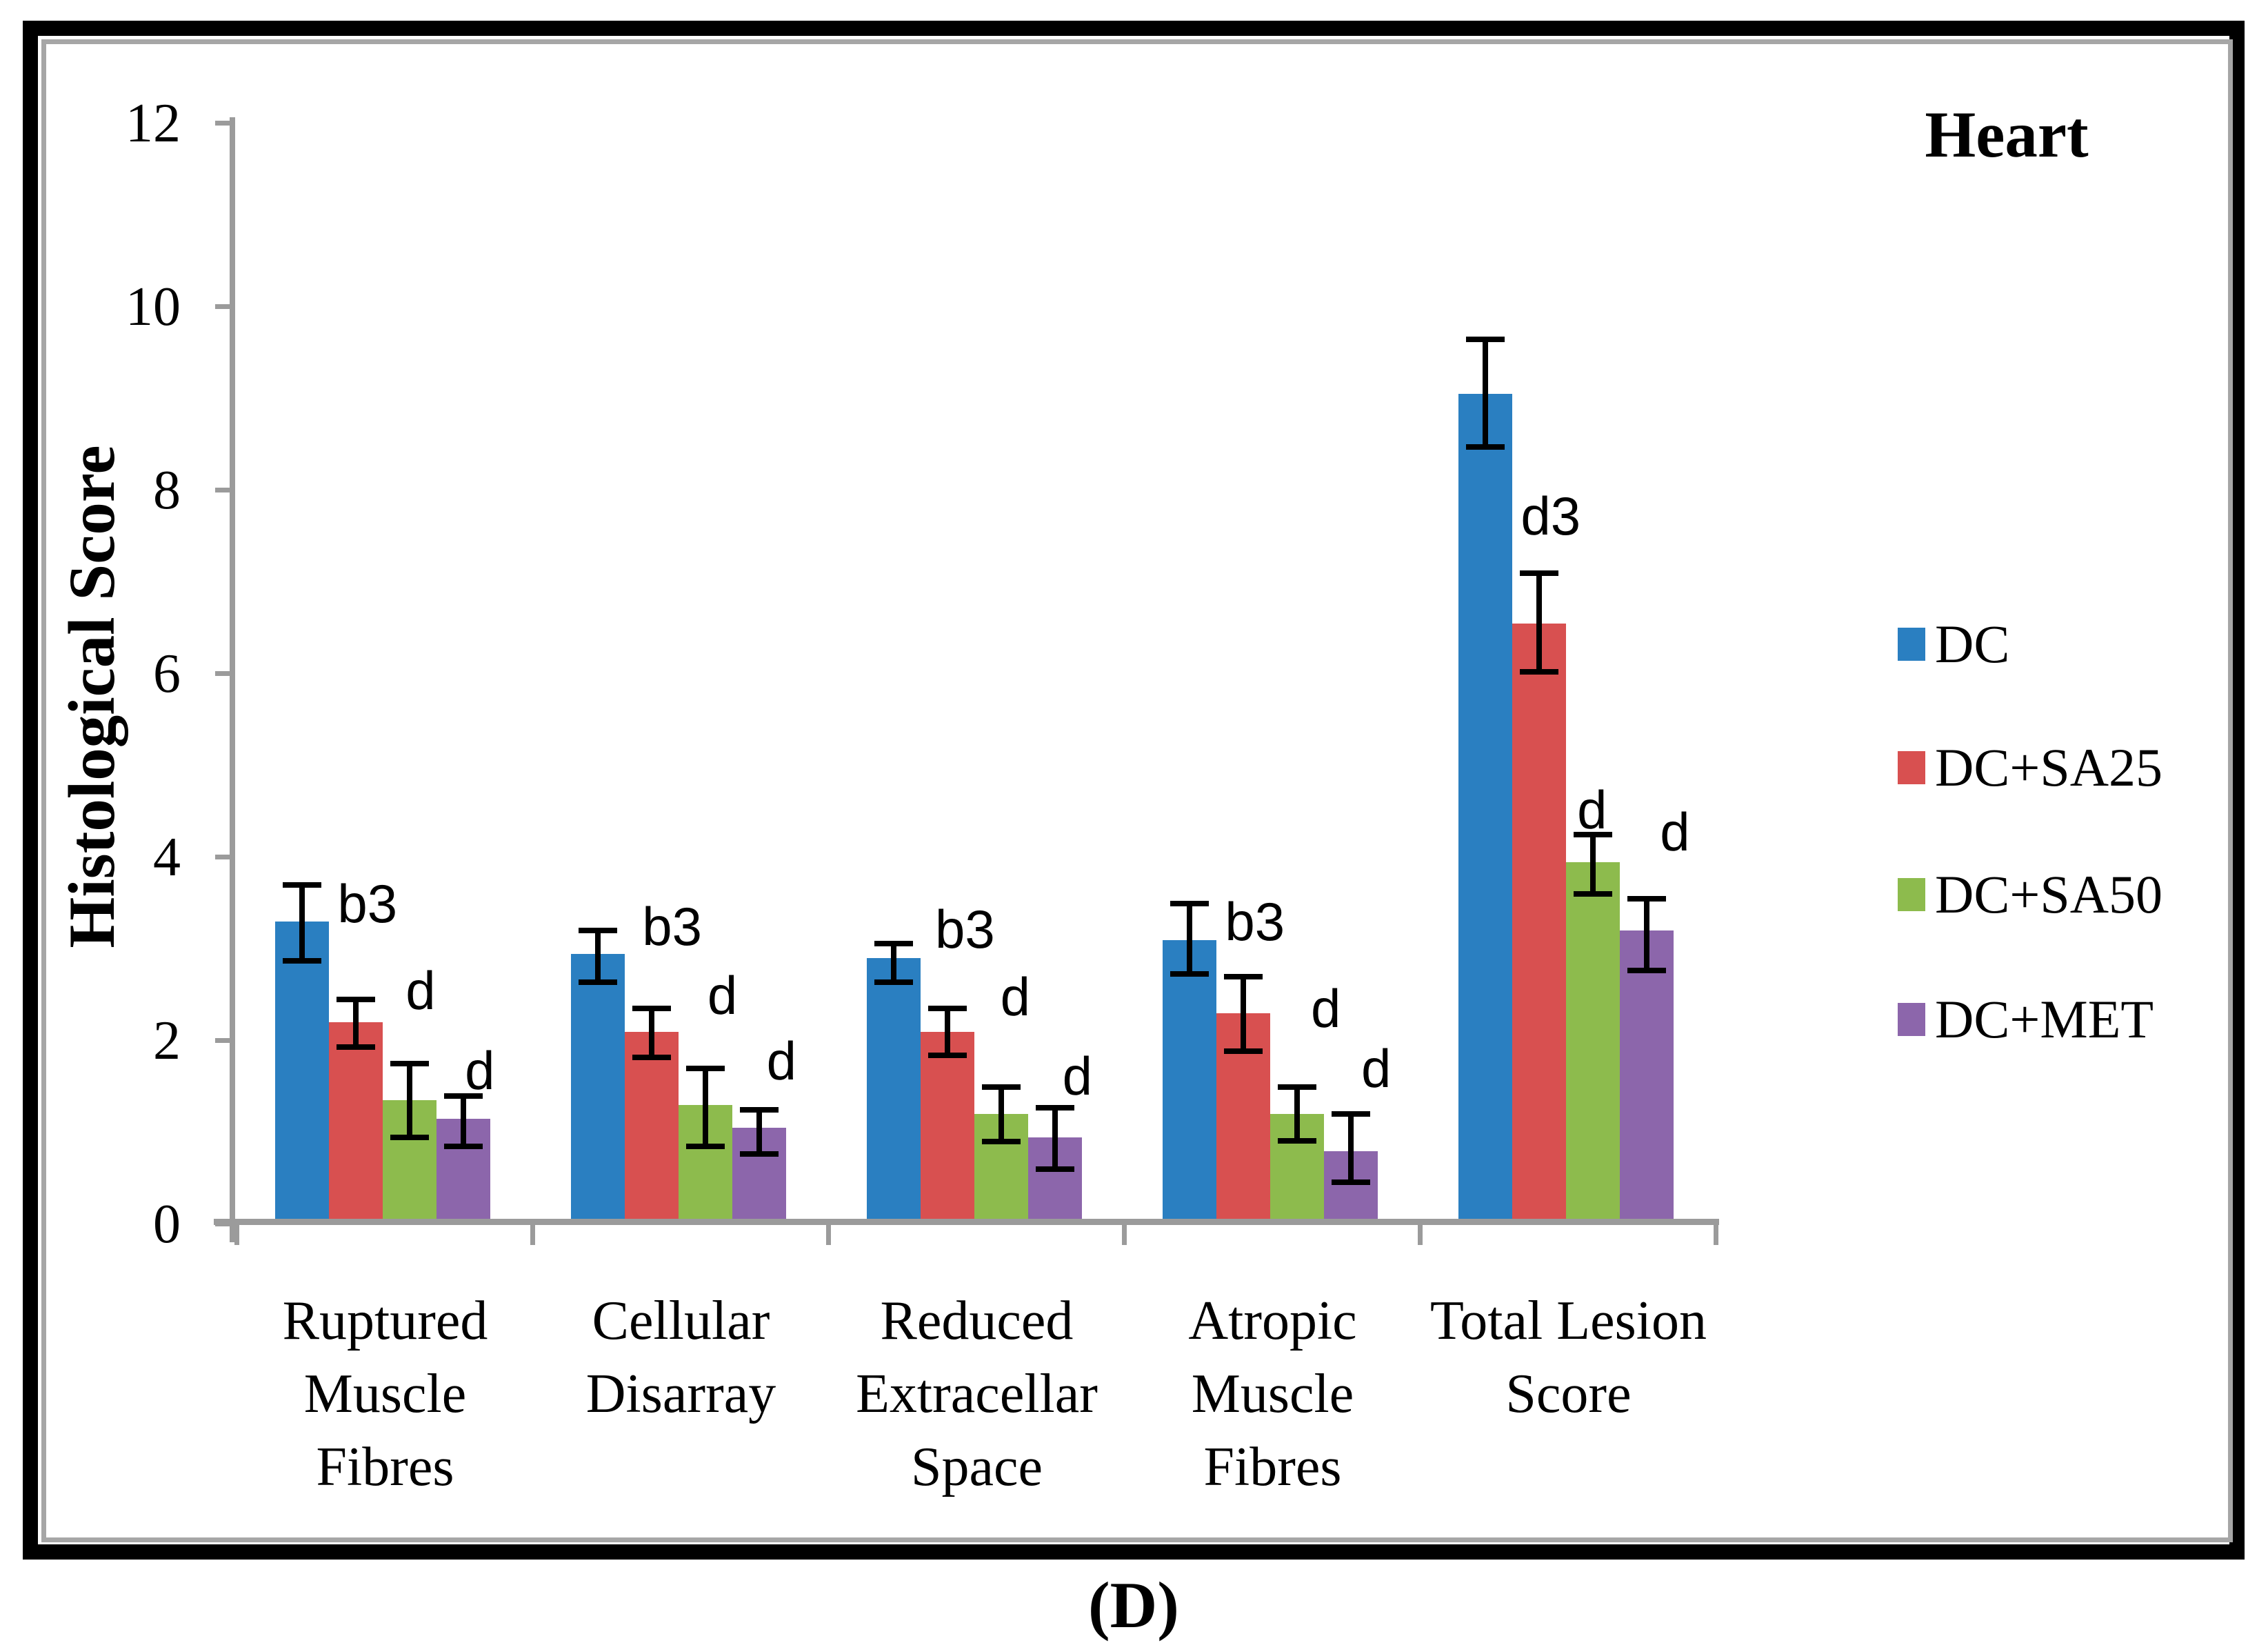 The width and height of the screenshot is (2268, 1643). What do you see at coordinates (1593, 894) in the screenshot?
I see `error-bar-cap-bottom-DC+SA50-group5` at bounding box center [1593, 894].